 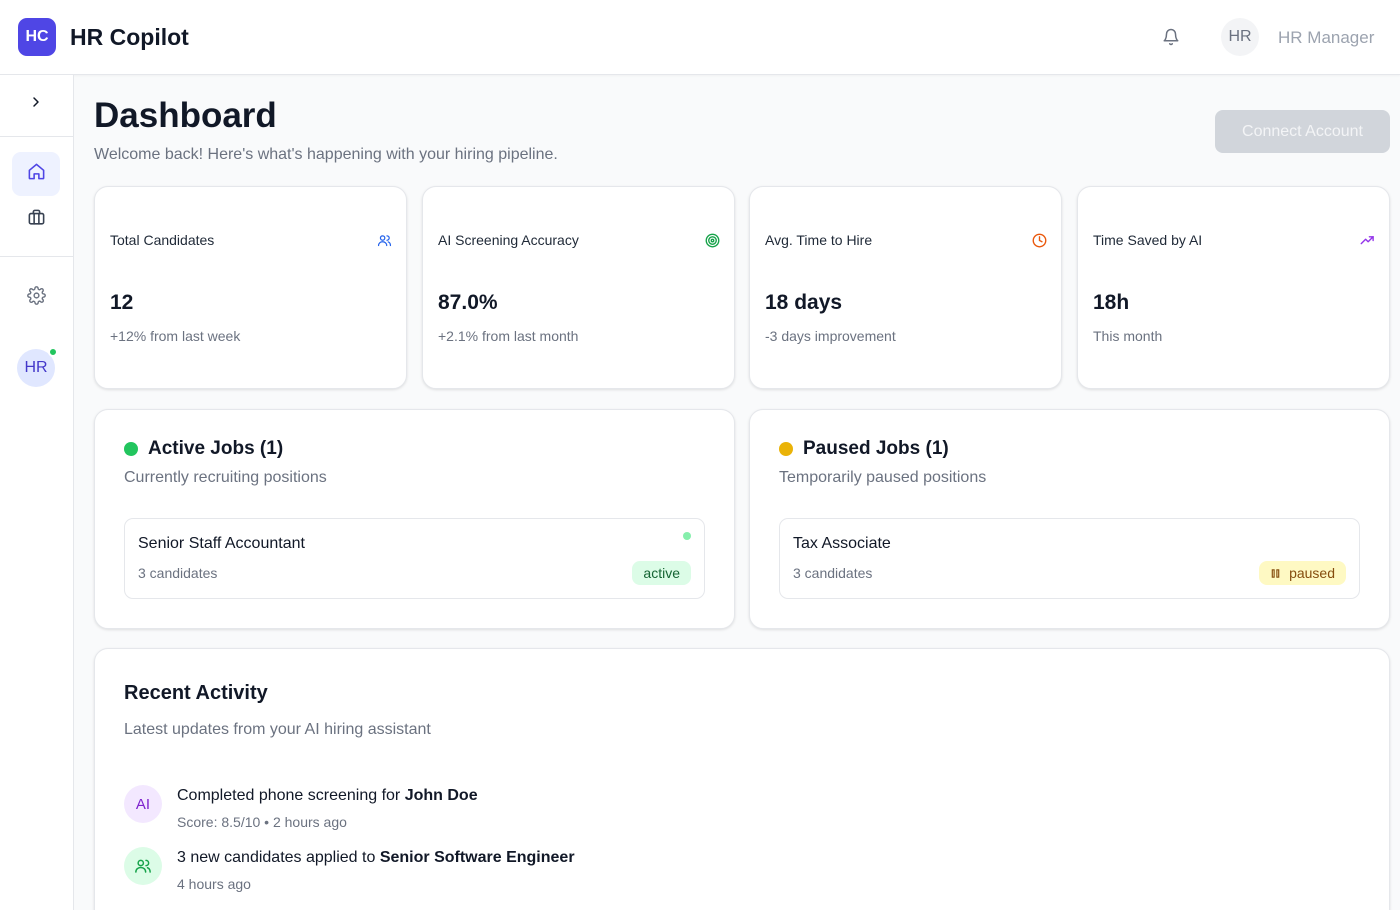 What do you see at coordinates (819, 240) in the screenshot?
I see `stat-label: Avg. Time to Hire` at bounding box center [819, 240].